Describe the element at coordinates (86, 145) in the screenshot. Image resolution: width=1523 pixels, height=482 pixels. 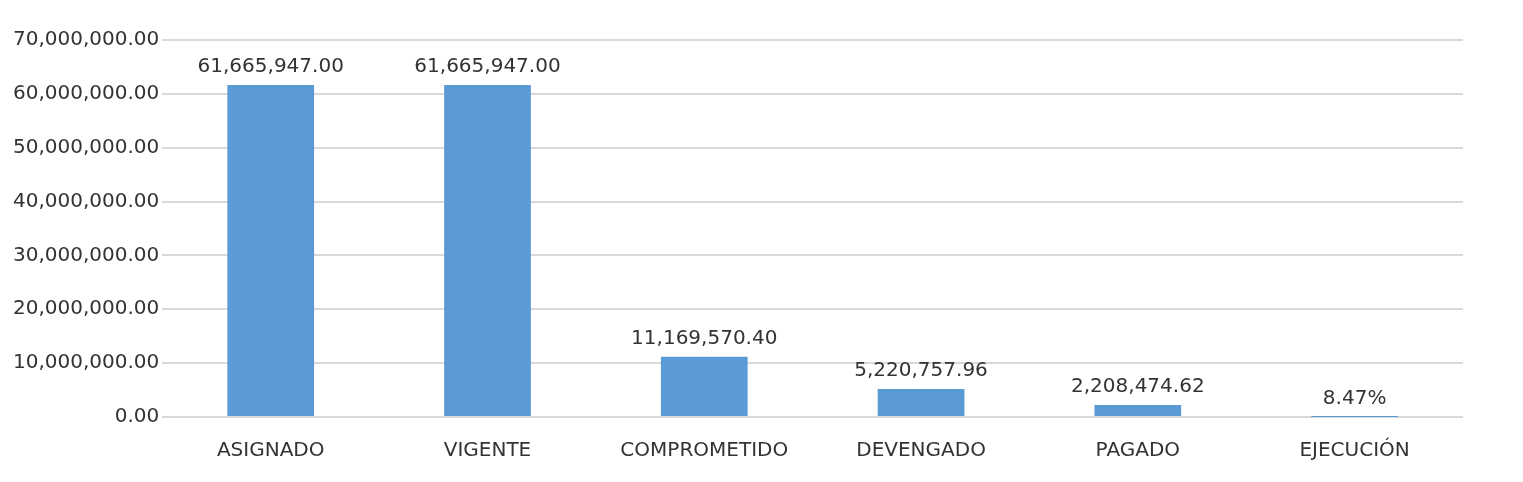
I see `y-tick-label: 50,000,000.00` at that location.